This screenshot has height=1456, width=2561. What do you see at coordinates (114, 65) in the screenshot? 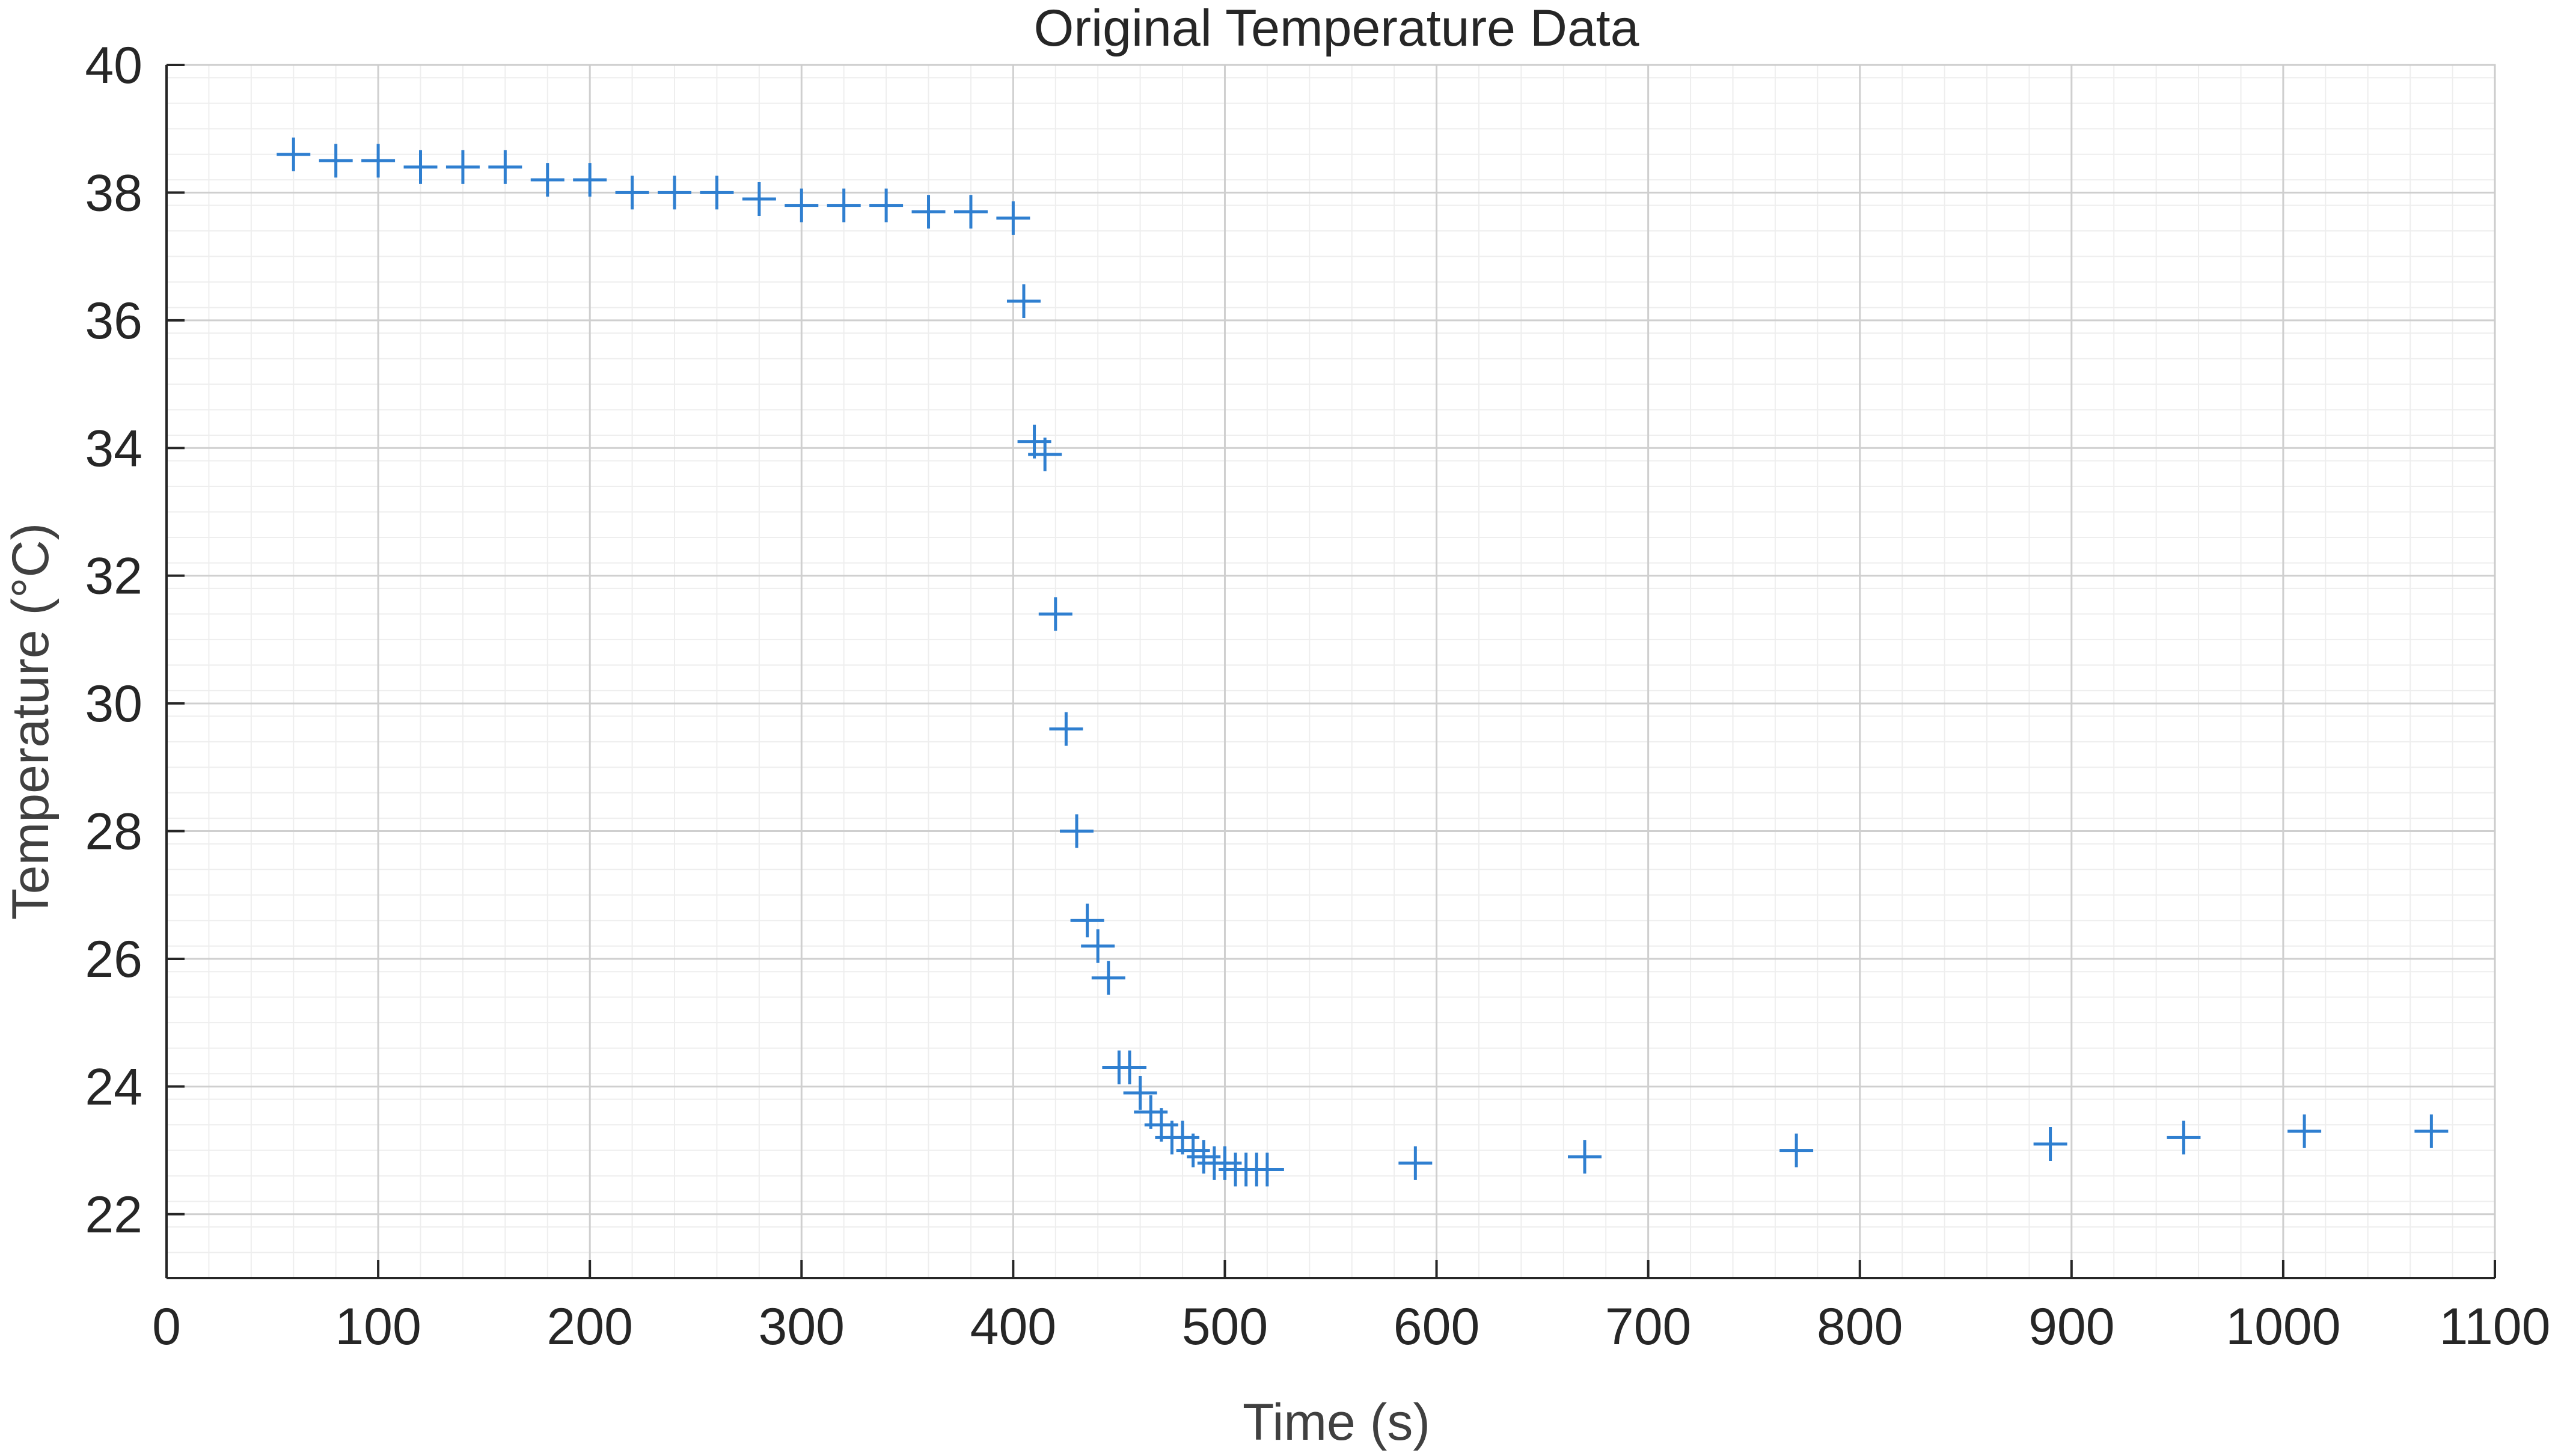
I see `y-tick-label: 40` at bounding box center [114, 65].